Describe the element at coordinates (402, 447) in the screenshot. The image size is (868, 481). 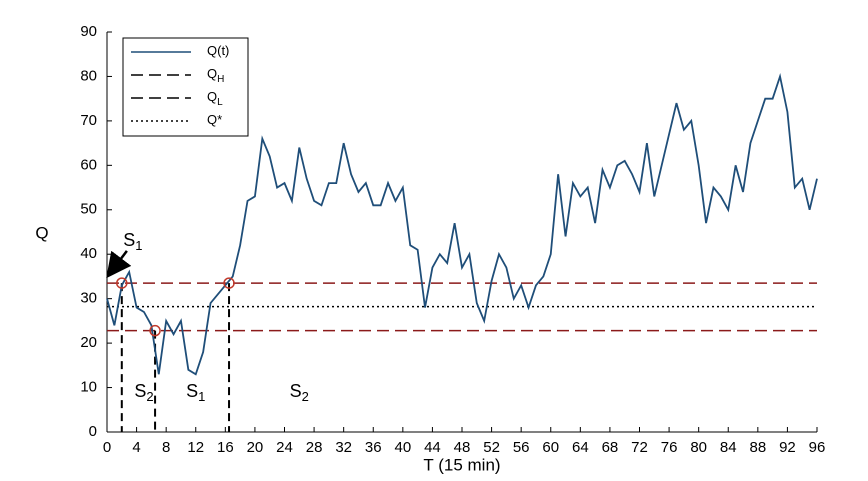
I see `x-tick-label: 40` at that location.